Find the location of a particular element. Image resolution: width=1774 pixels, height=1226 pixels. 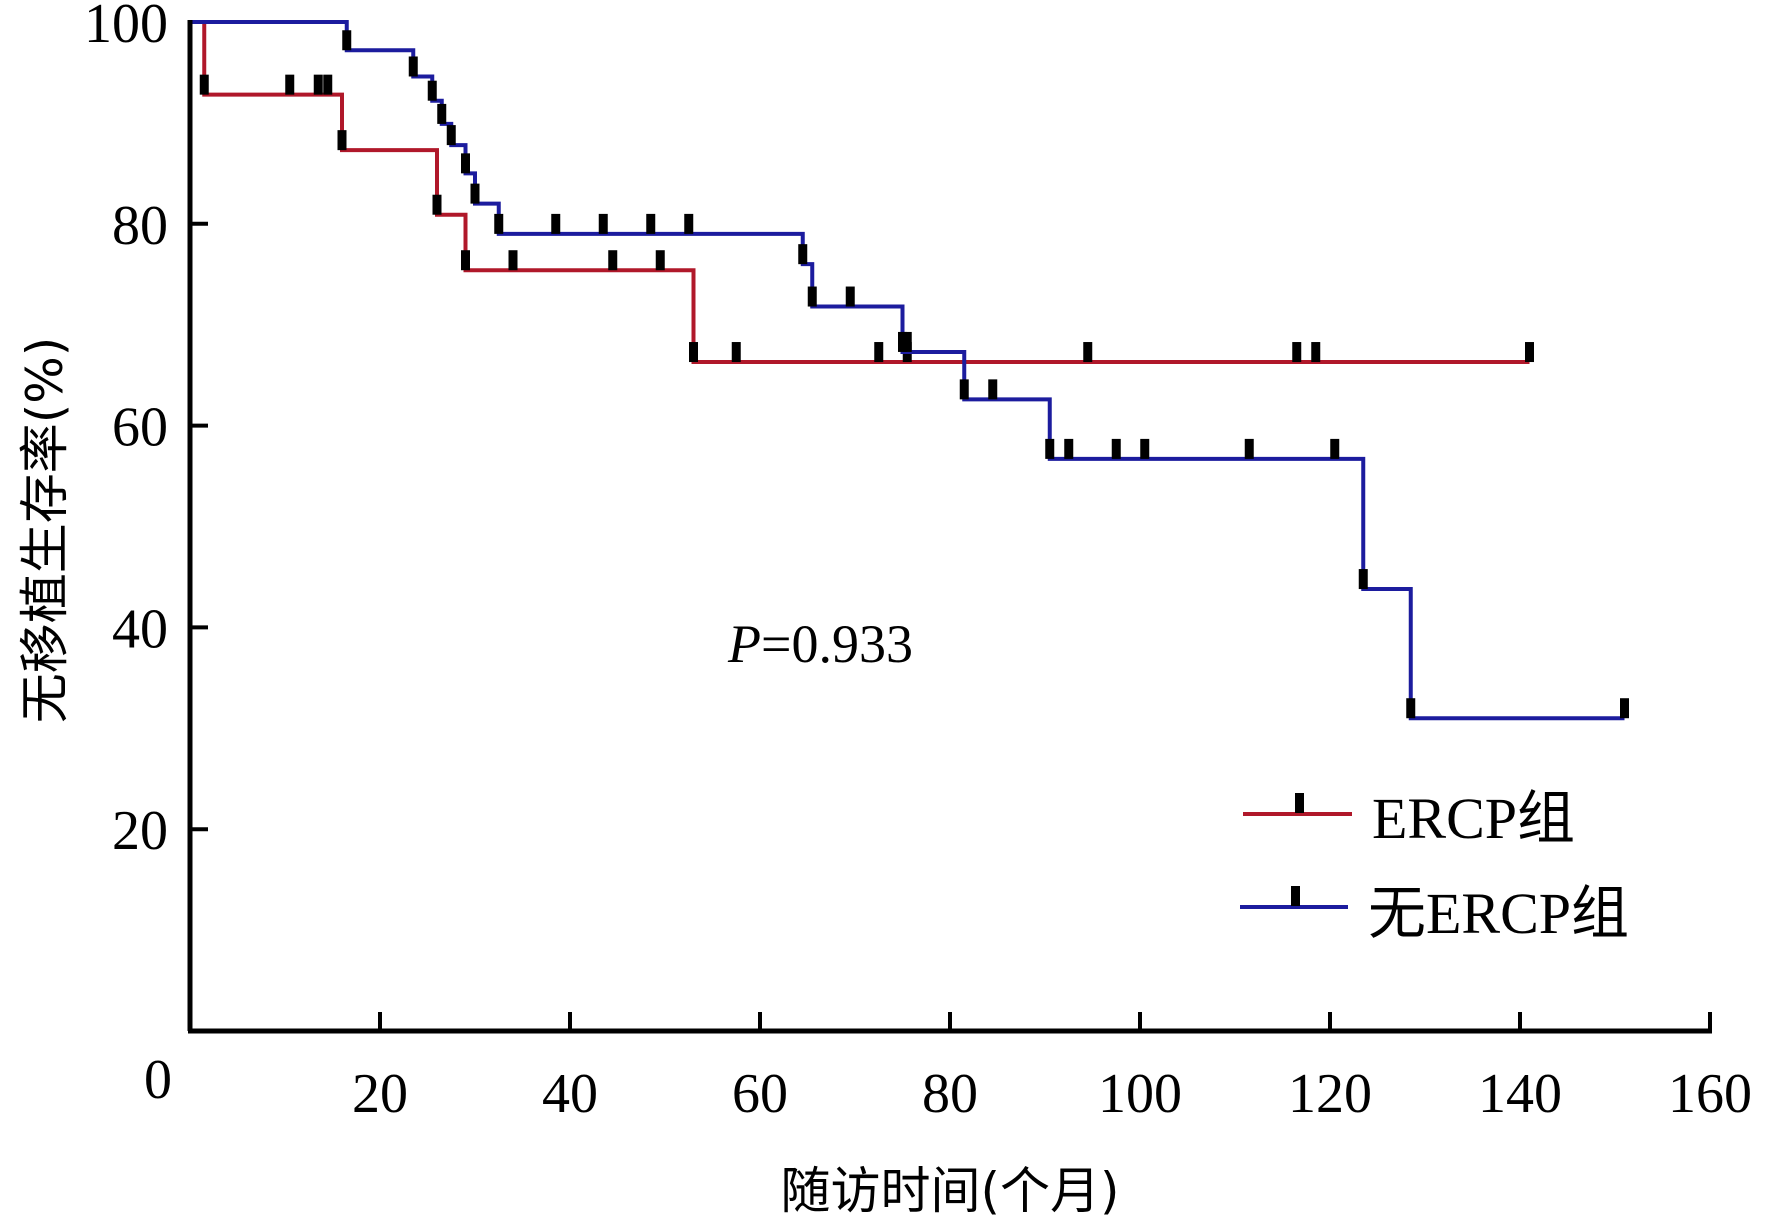

y-ticks: 20 40 60 80 100 is located at coordinates (146, 431).